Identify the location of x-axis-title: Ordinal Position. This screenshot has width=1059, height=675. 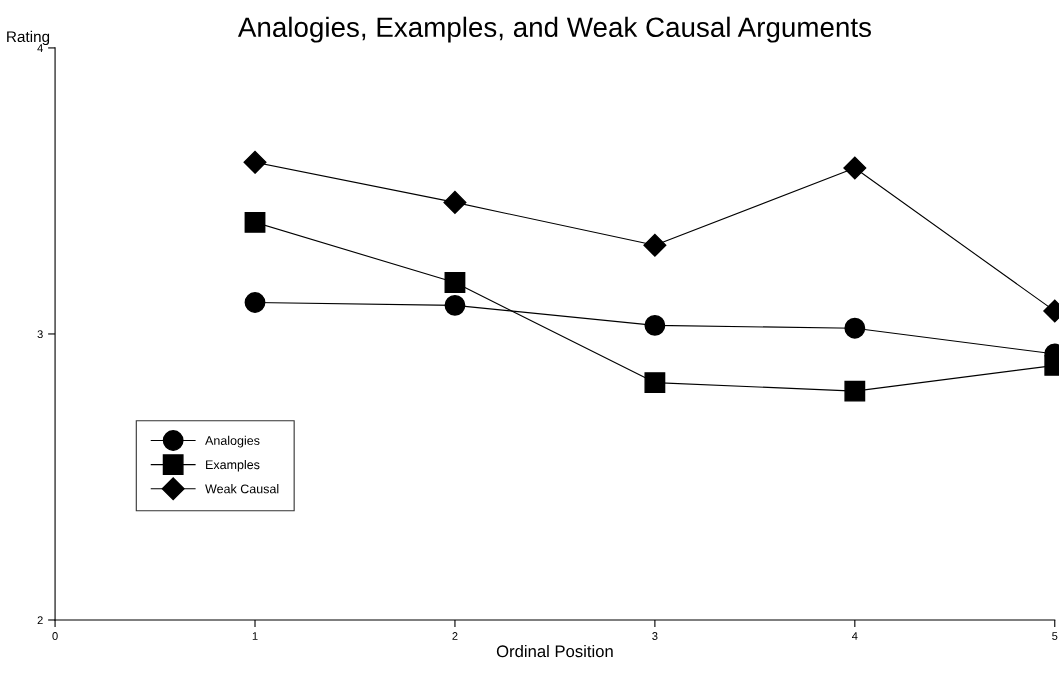
(554, 651).